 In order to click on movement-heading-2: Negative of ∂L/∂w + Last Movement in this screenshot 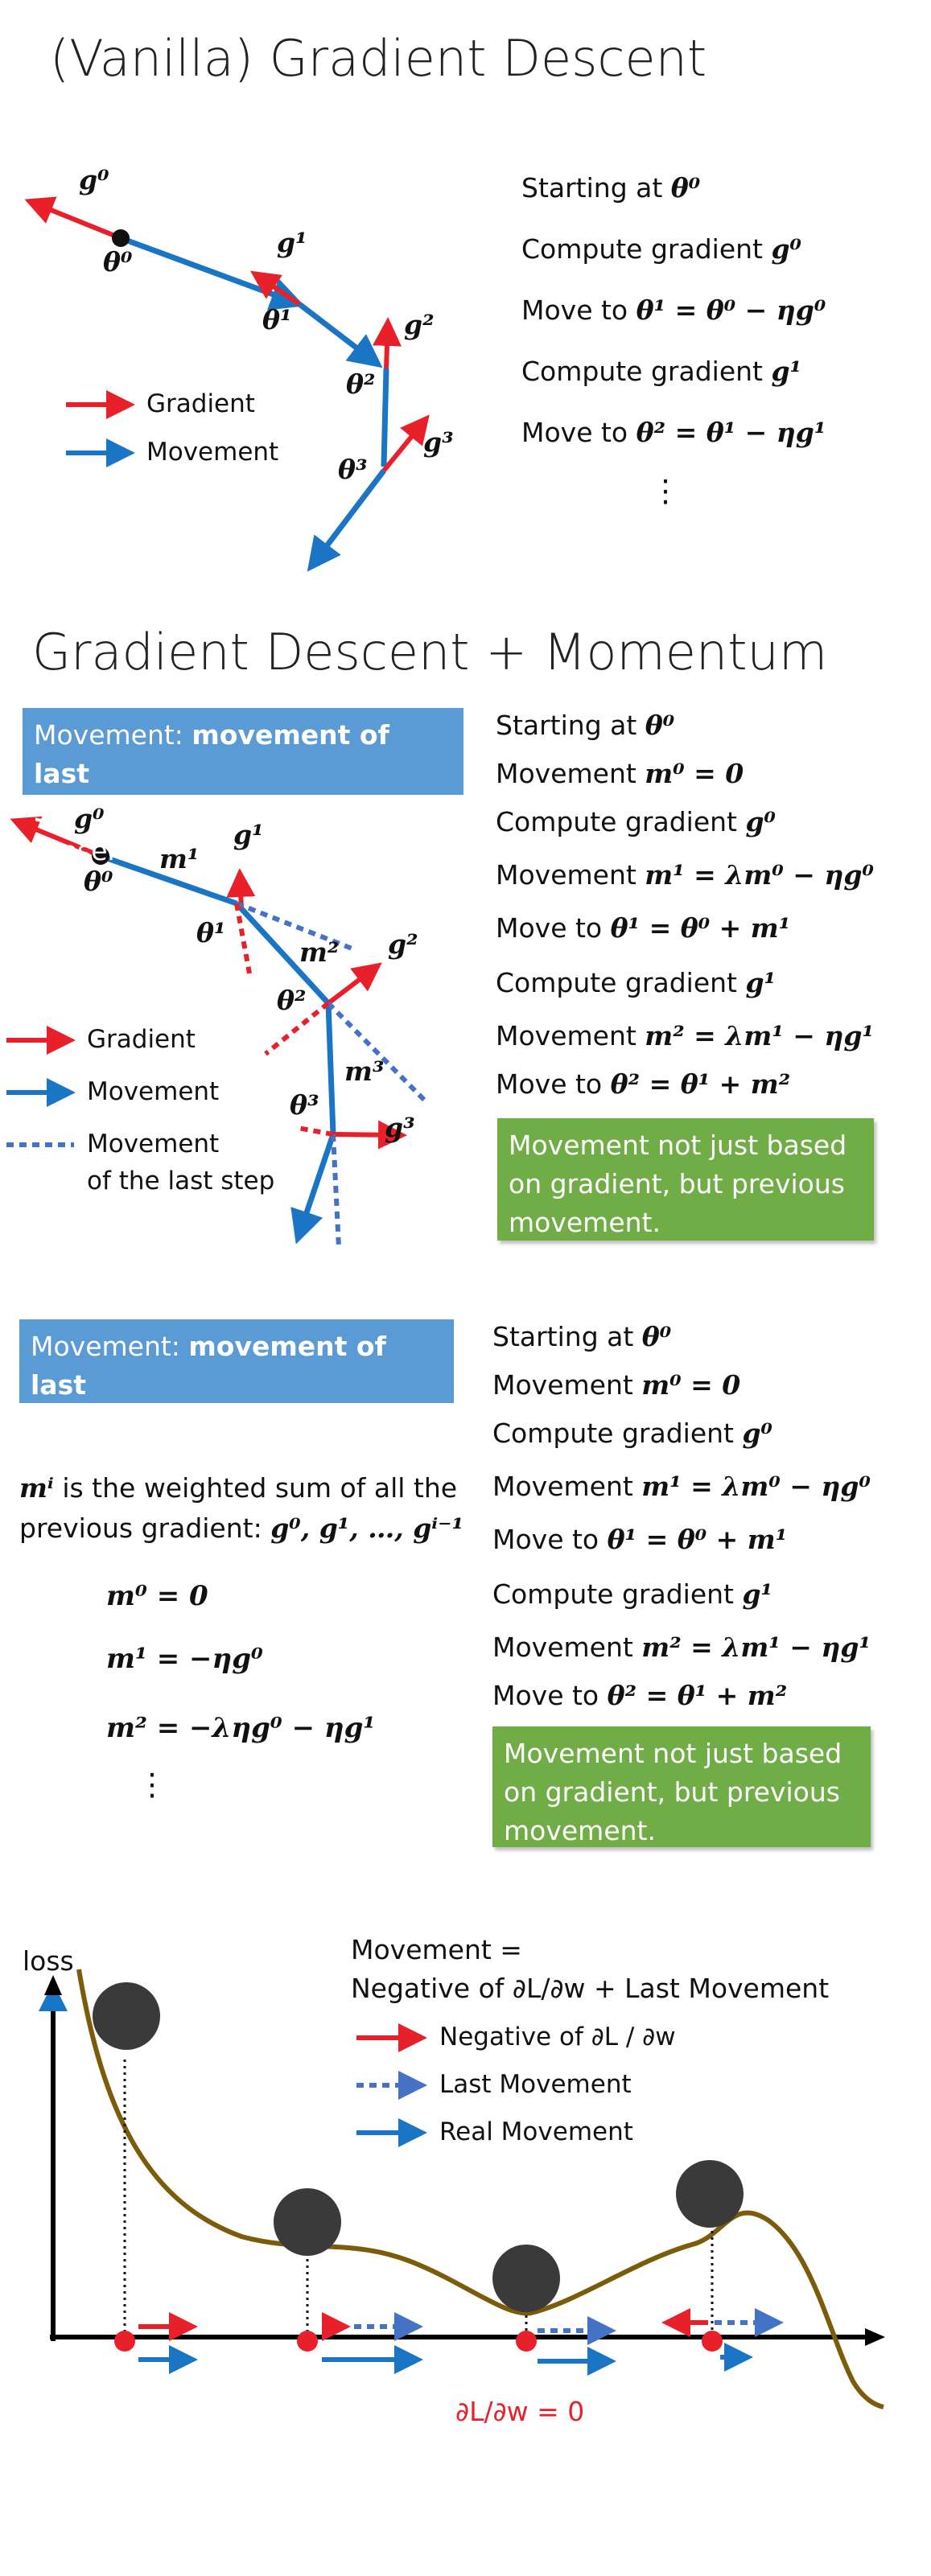, I will do `click(590, 1988)`.